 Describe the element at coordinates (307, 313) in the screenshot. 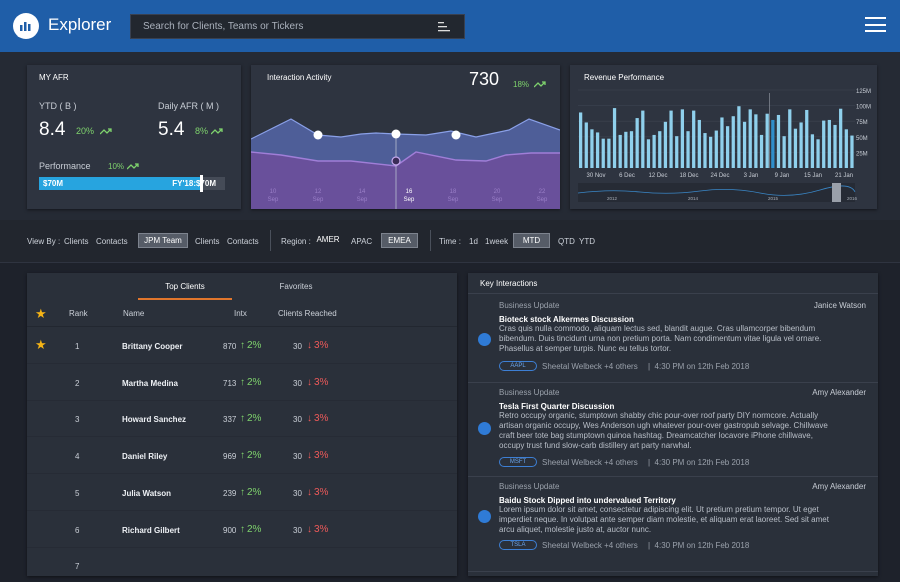

I see `col-clients-reached: Clients Reached` at that location.